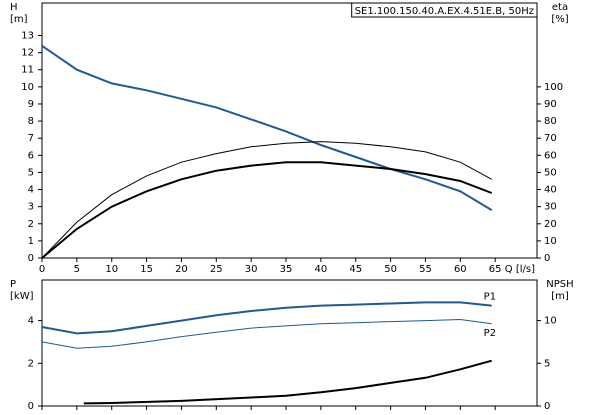 The image size is (593, 415). Describe the element at coordinates (181, 269) in the screenshot. I see `x-tick-label: 20` at that location.